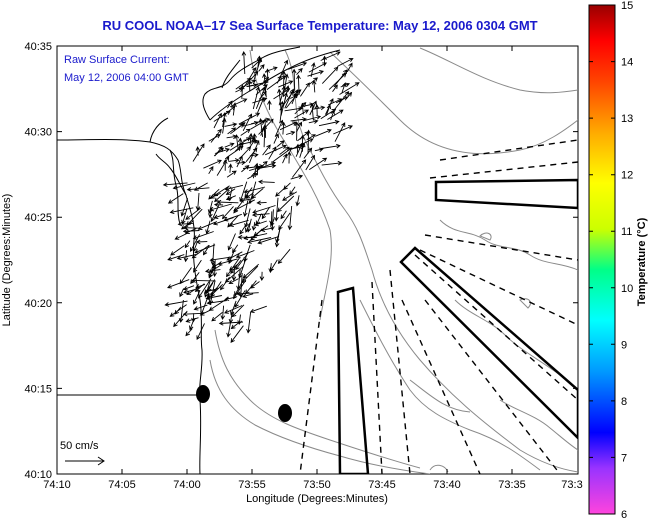  I want to click on scale-label: 50 cm/s, so click(79, 446).